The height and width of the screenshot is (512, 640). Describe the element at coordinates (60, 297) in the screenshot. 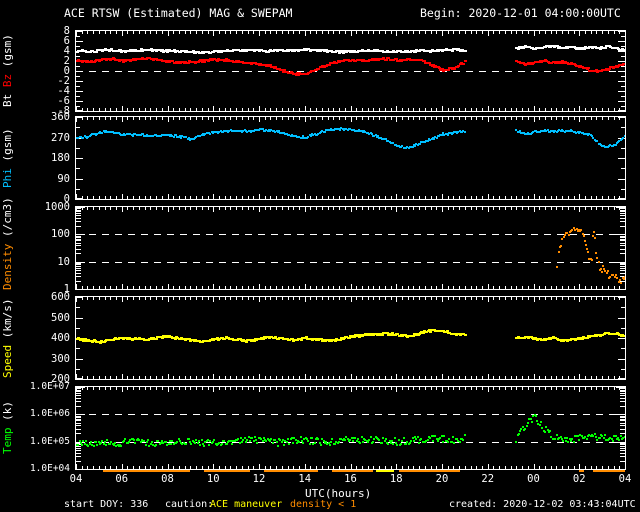

I see `speed-panel-ytick-label: 600` at that location.